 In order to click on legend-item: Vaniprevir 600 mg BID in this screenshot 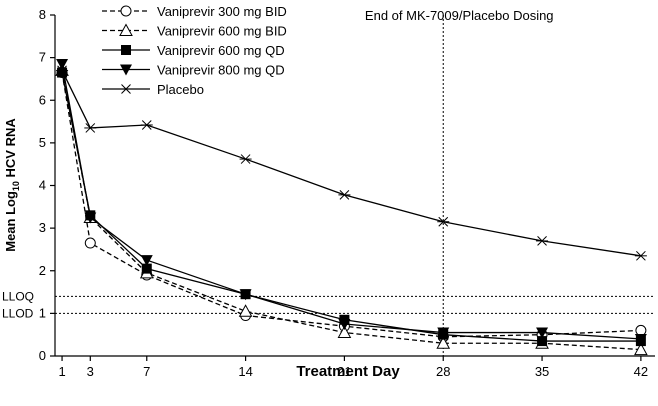, I will do `click(194, 31)`.